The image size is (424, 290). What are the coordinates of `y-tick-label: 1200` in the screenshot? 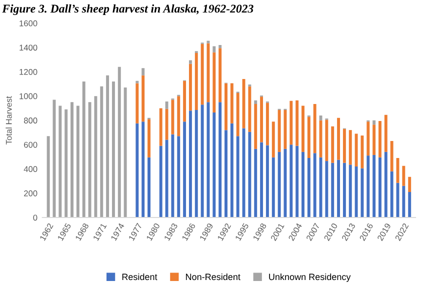 It's located at (29, 71).